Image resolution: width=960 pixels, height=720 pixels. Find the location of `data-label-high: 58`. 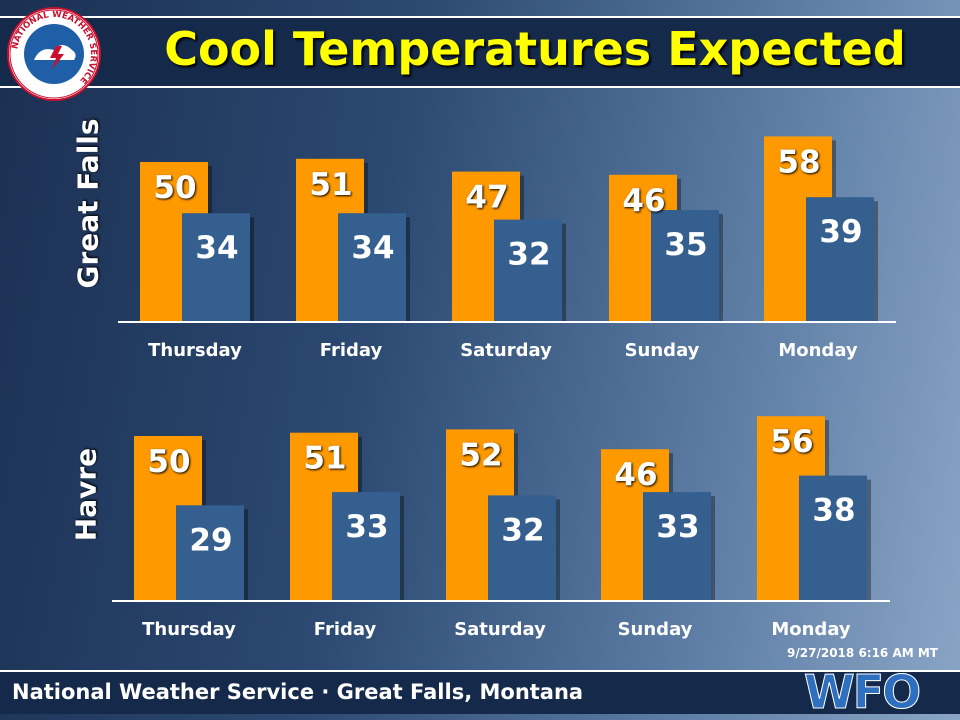

data-label-high: 58 is located at coordinates (798, 162).